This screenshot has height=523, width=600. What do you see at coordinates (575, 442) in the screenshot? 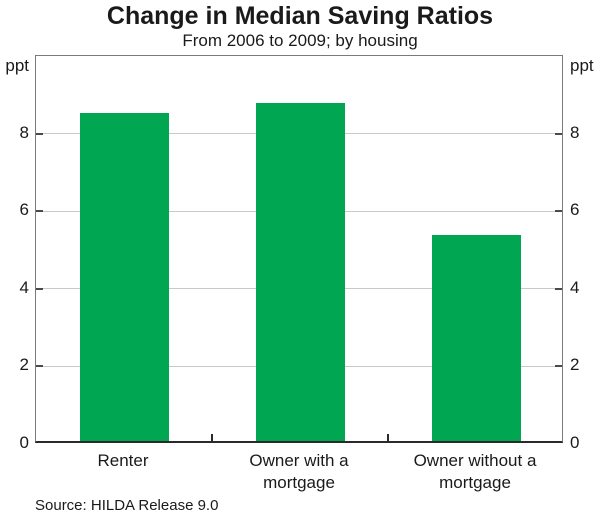
I see `y-tick-label-right: 0` at bounding box center [575, 442].